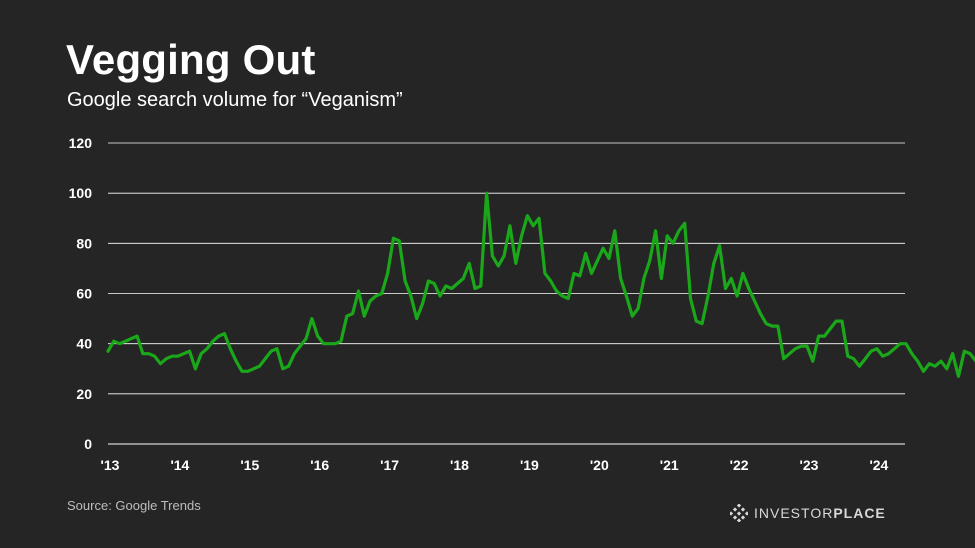 Image resolution: width=975 pixels, height=548 pixels. I want to click on brand-logo: INVESTORPLACE, so click(808, 513).